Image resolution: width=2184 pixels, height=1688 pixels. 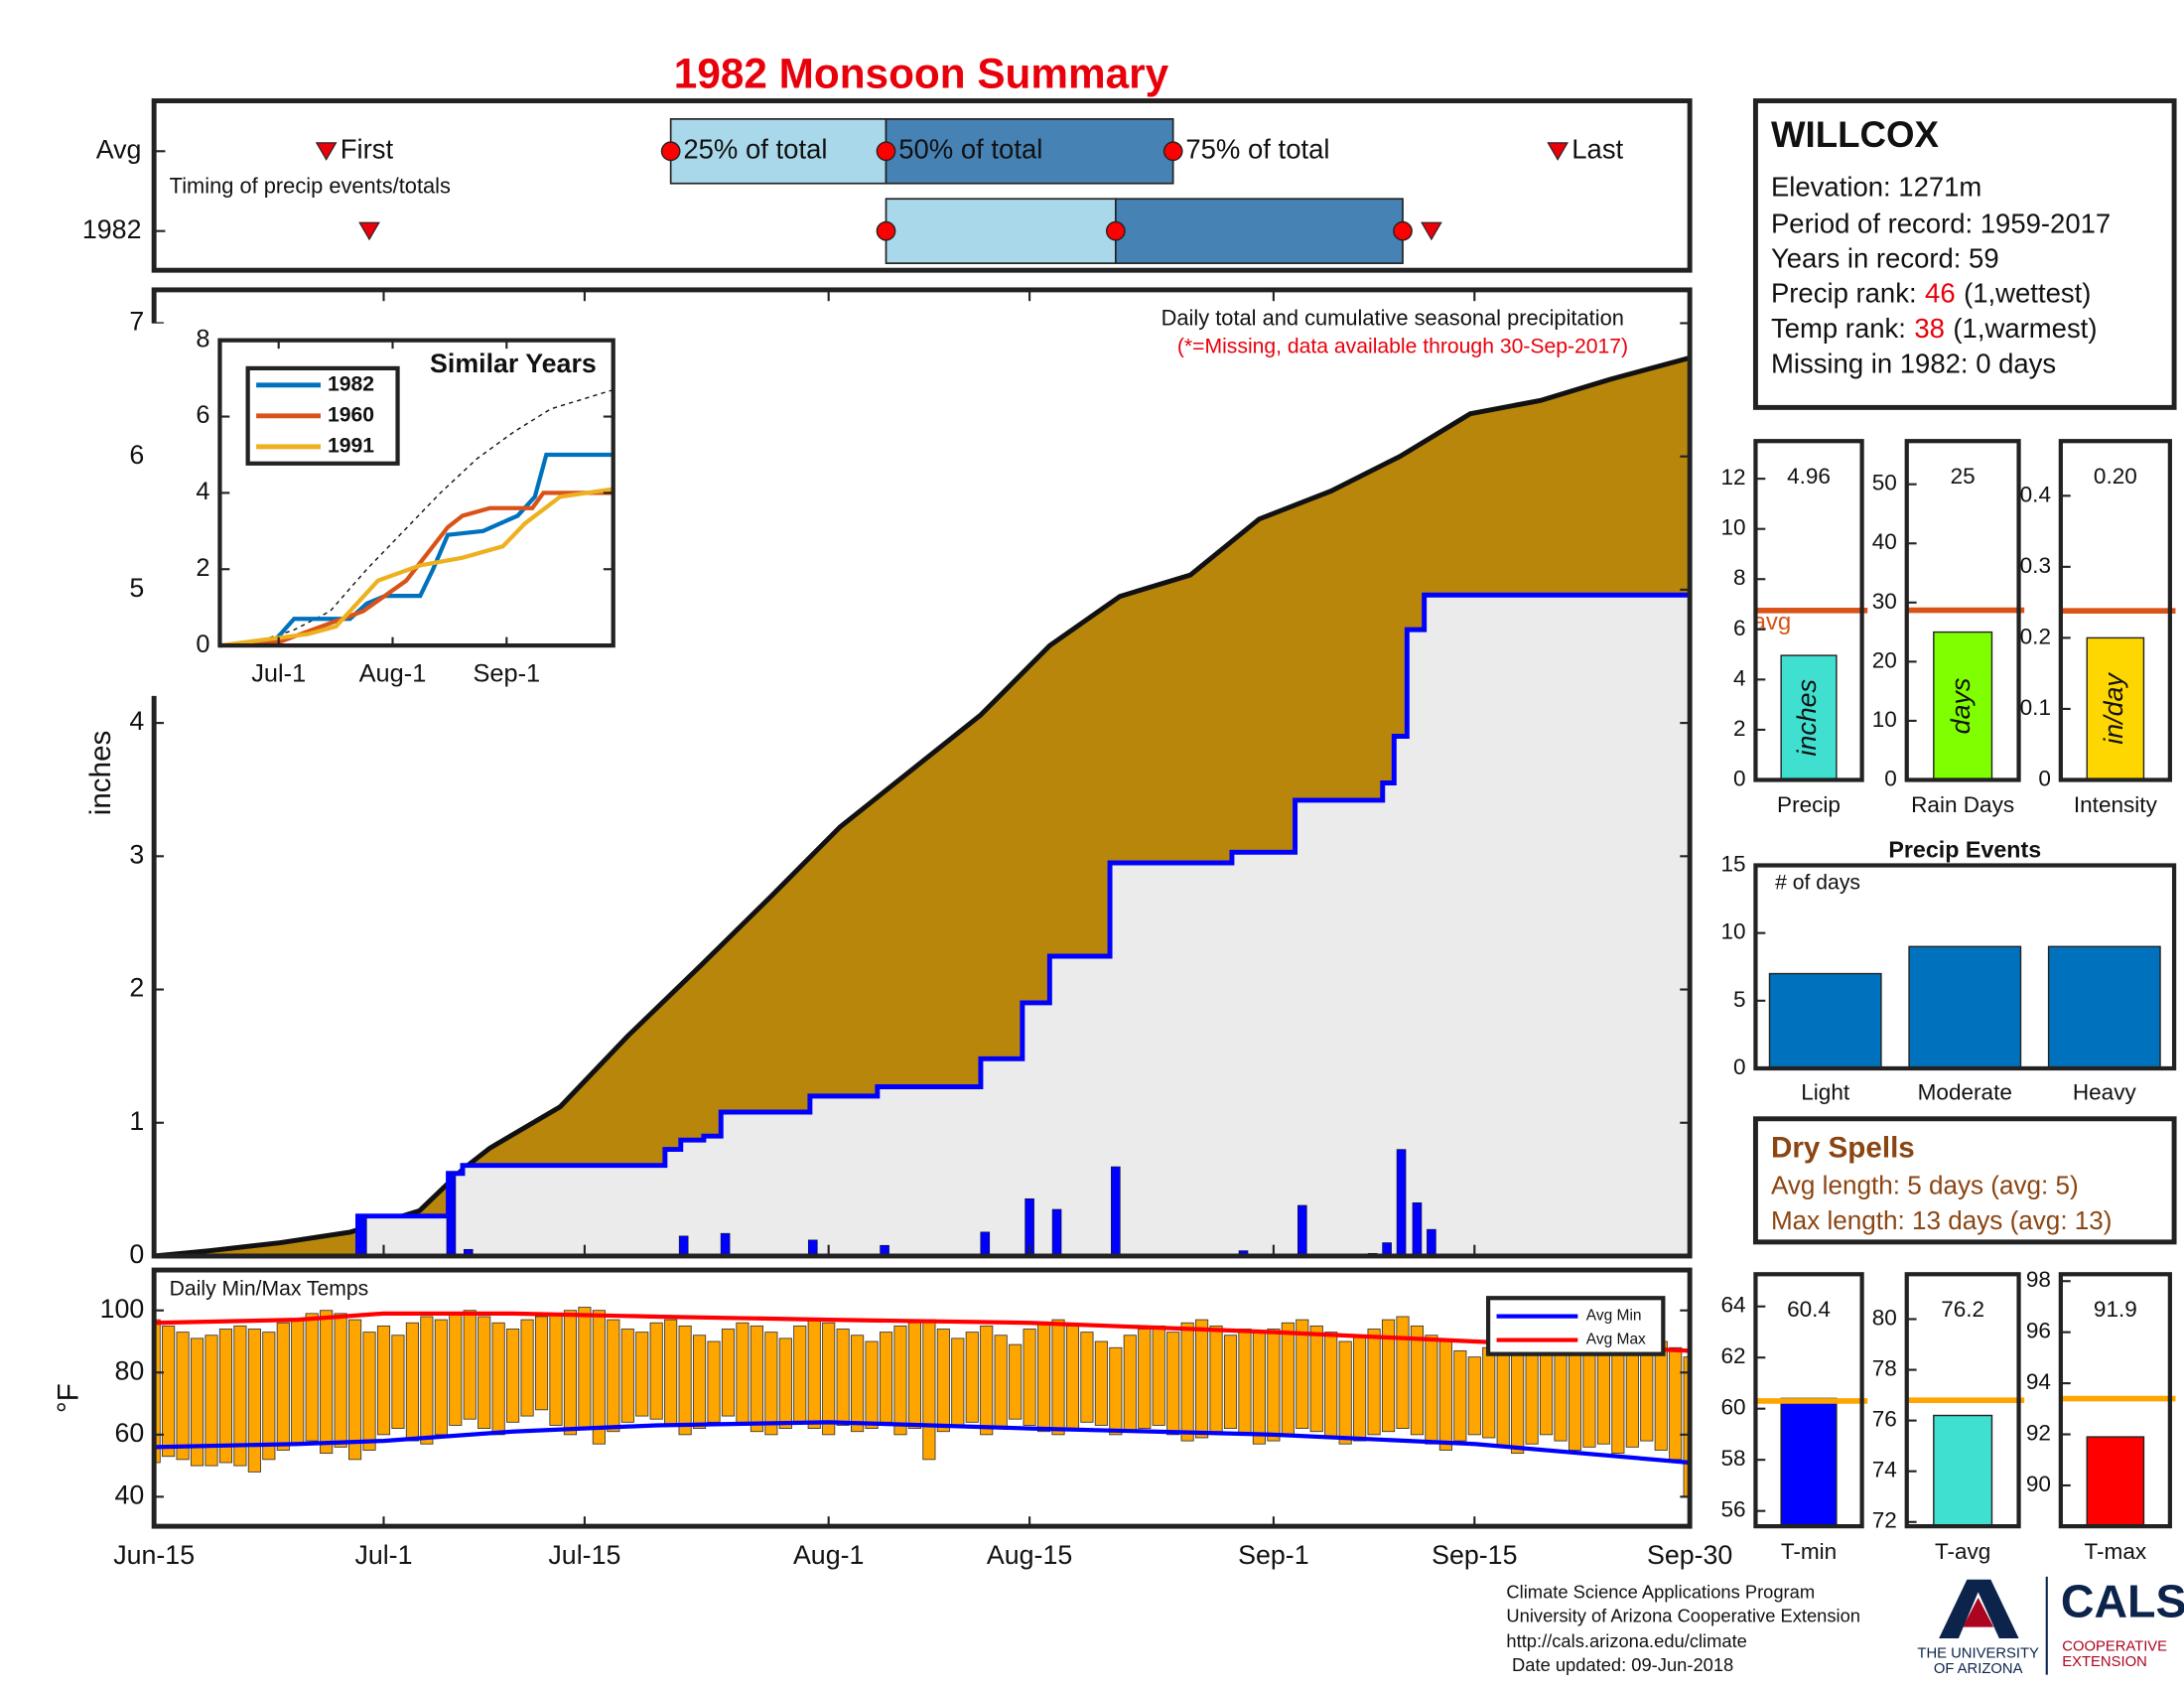 I want to click on dry-spells-line: Max length: 13 days (avg: 13), so click(x=1942, y=1220).